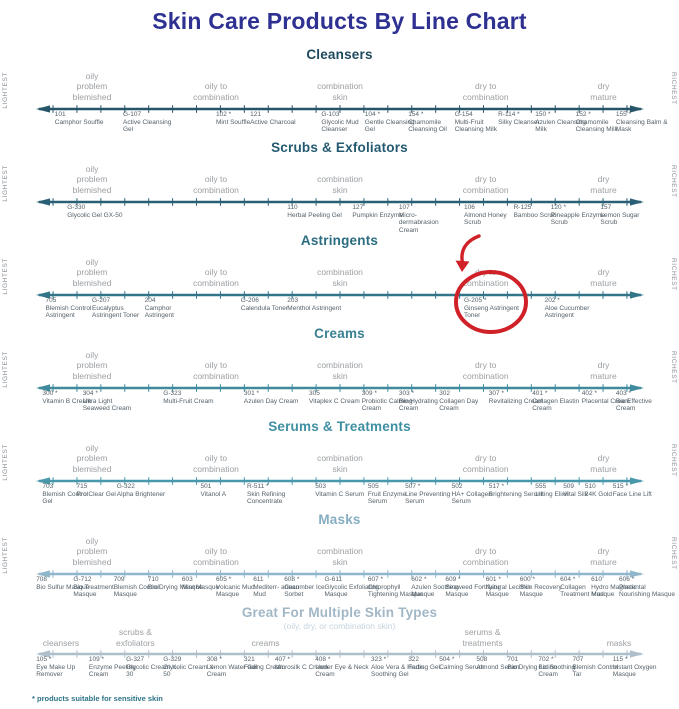 The height and width of the screenshot is (709, 679). Describe the element at coordinates (542, 211) in the screenshot. I see `product-item: R-125 Bamboo Scrub` at that location.